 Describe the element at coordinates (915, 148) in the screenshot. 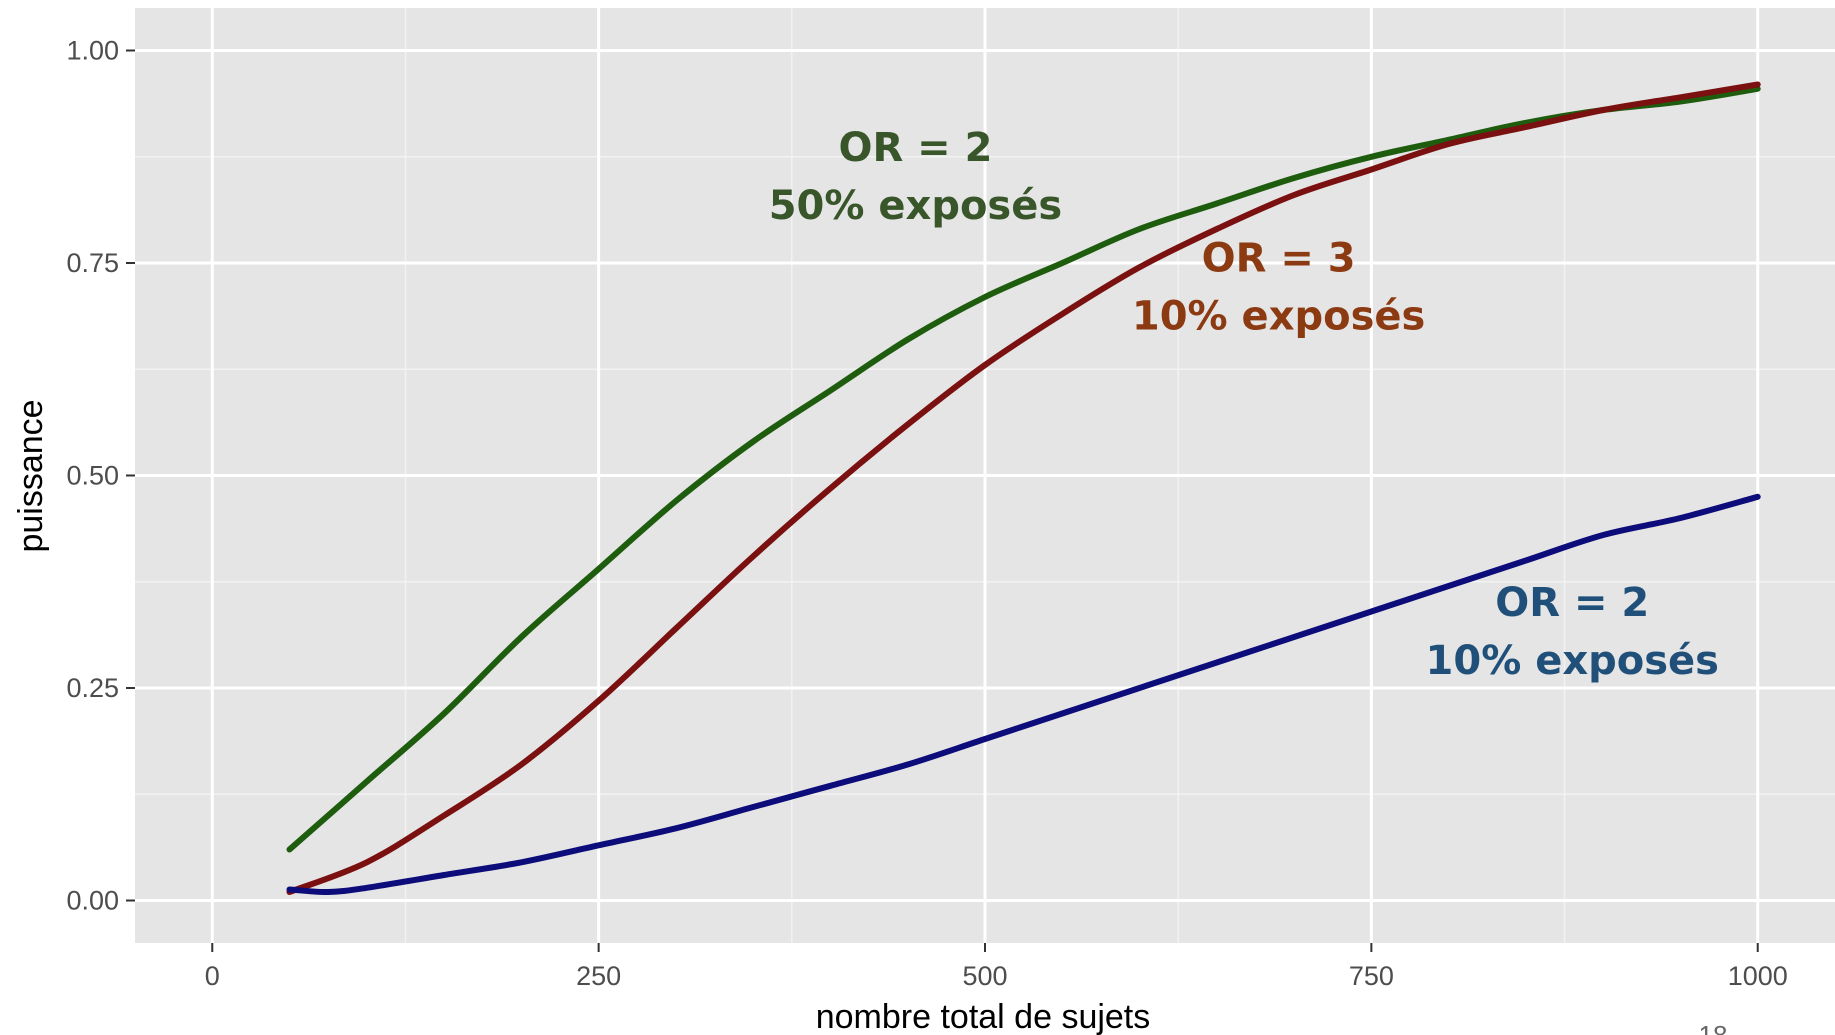

I see `annotation-1-line-1: OR = 2` at that location.